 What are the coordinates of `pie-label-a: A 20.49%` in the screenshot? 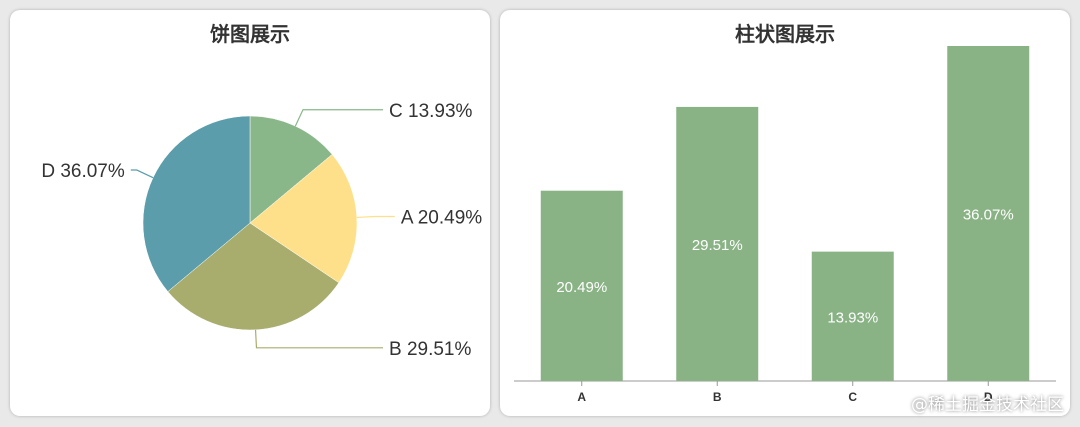 It's located at (441, 218).